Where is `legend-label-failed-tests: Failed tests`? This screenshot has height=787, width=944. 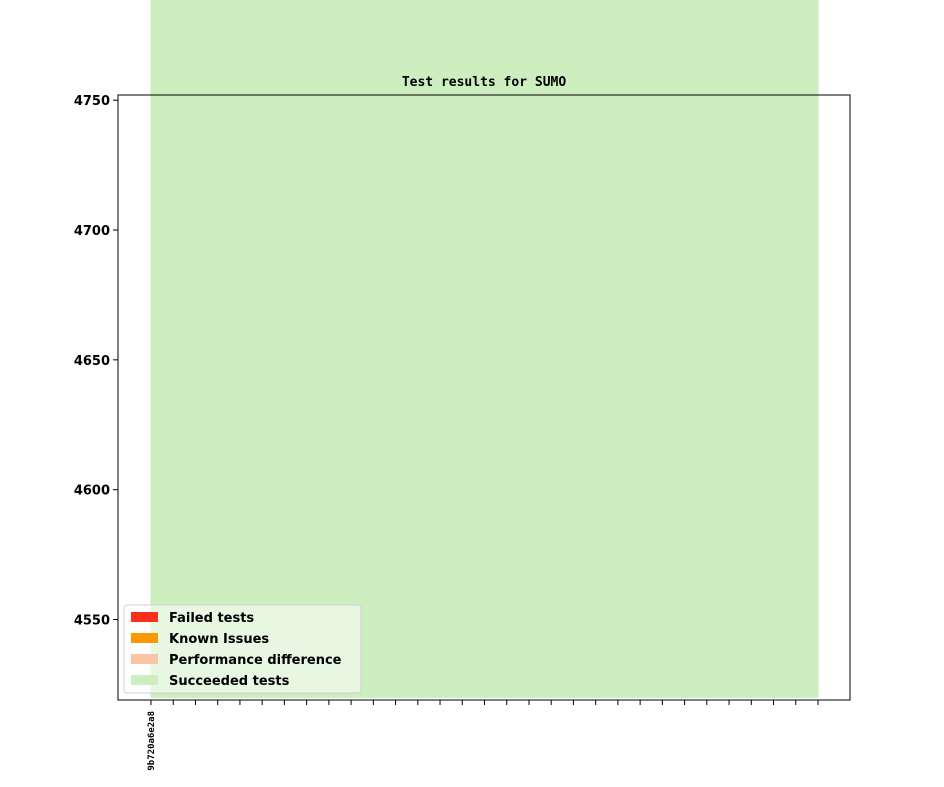 legend-label-failed-tests: Failed tests is located at coordinates (211, 618).